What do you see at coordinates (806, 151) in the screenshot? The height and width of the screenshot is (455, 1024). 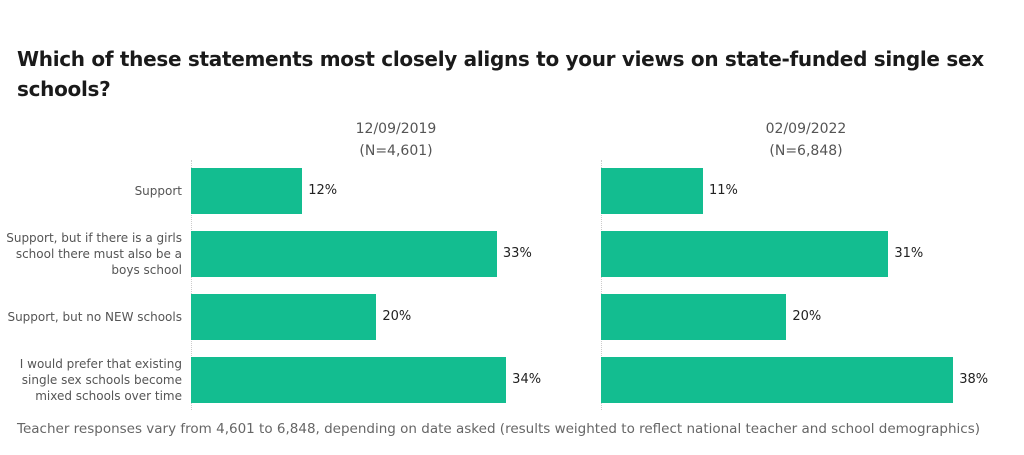 I see `panel-sample-size: (N=6,848)` at bounding box center [806, 151].